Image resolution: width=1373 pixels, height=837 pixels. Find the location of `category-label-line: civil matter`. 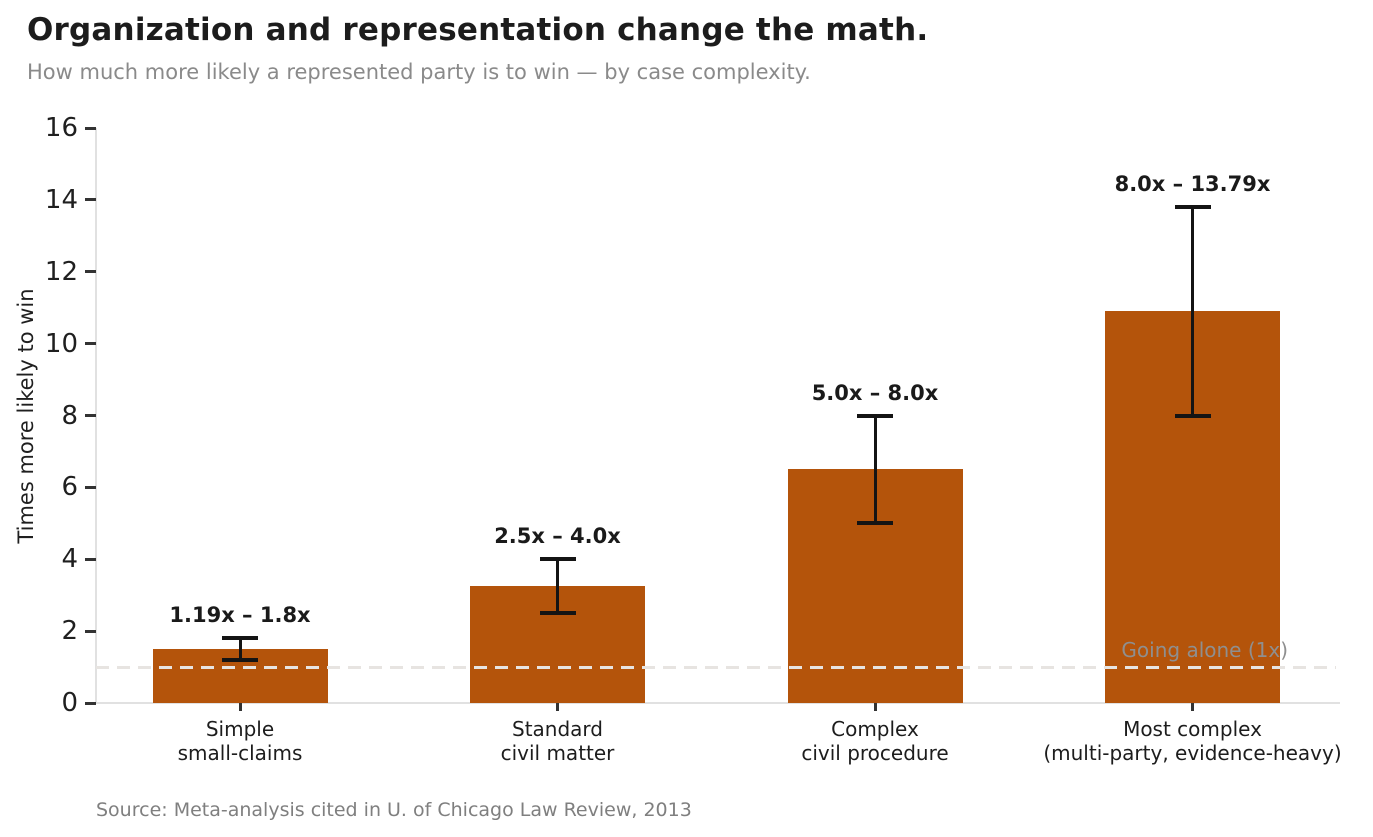

category-label-line: civil matter is located at coordinates (557, 753).